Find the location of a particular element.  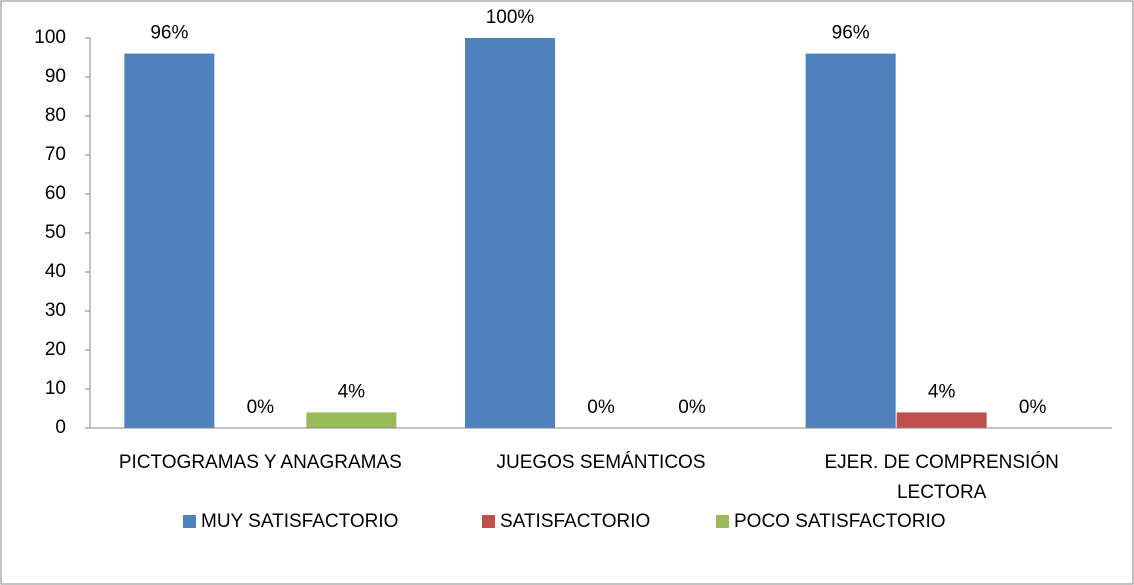

legend-label: MUY SATISFACTORIO is located at coordinates (299, 521).